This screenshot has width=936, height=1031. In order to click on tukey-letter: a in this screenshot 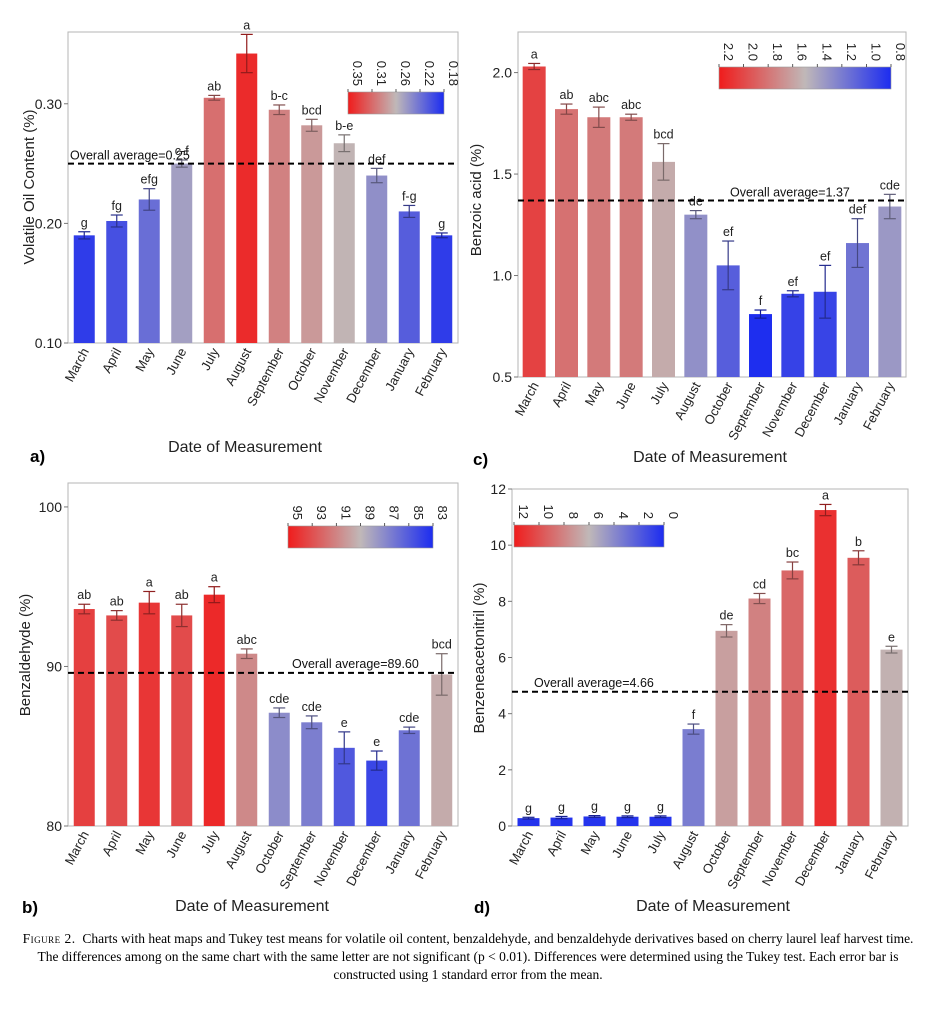, I will do `click(825, 495)`.